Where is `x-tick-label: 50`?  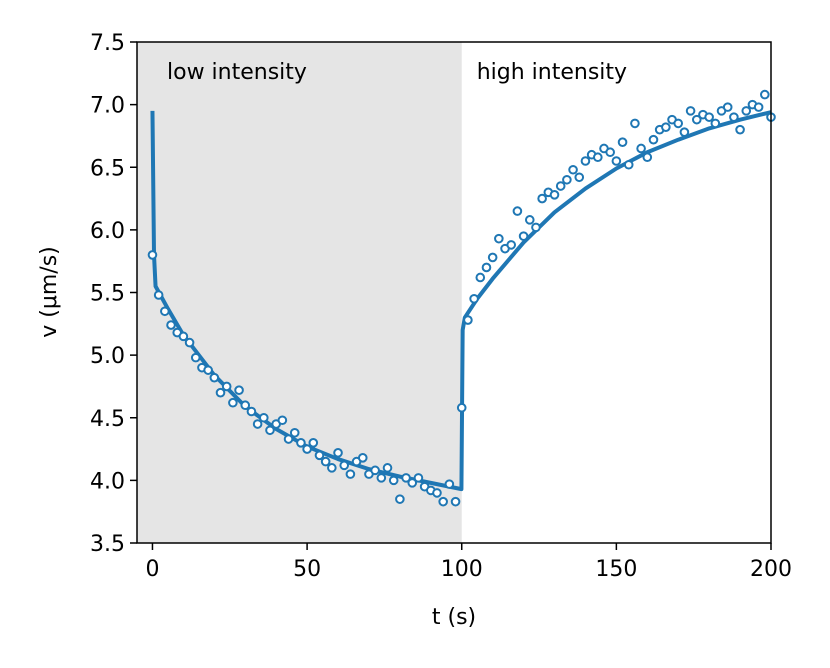
x-tick-label: 50 is located at coordinates (307, 569).